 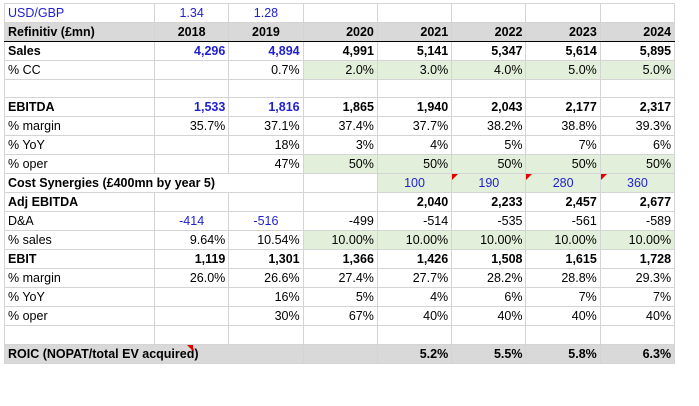 I want to click on year-2018: 2018, so click(x=191, y=32).